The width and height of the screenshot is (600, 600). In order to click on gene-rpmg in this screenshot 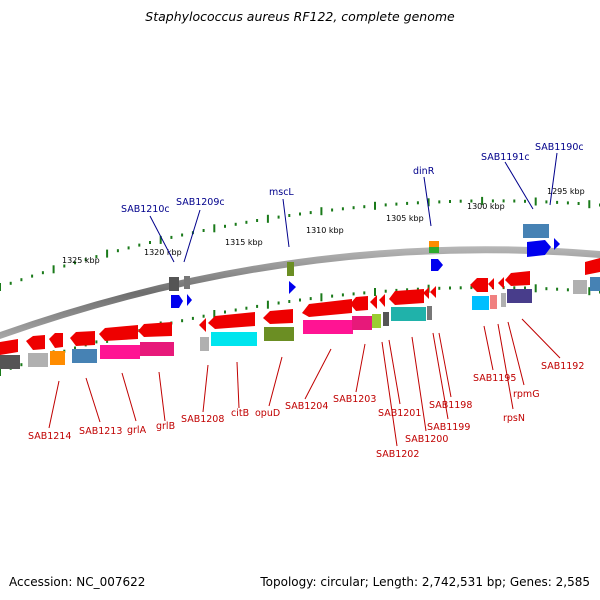, I will do `click(501, 283)`.